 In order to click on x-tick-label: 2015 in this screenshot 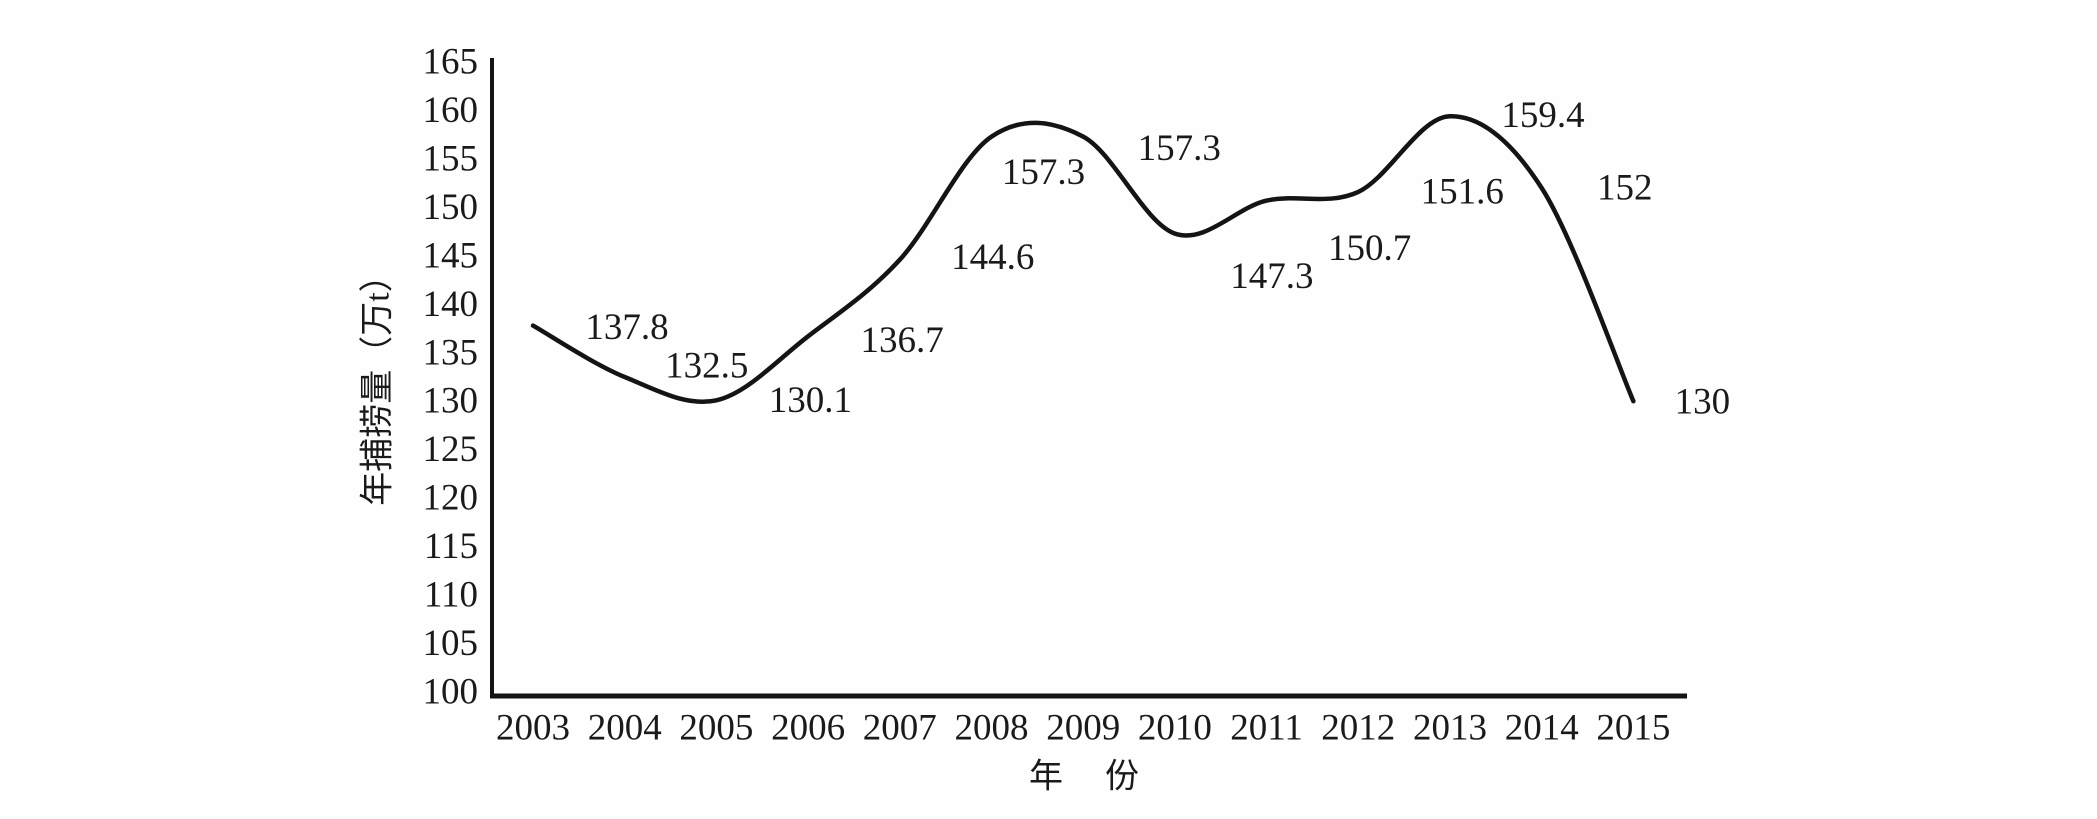, I will do `click(1633, 728)`.